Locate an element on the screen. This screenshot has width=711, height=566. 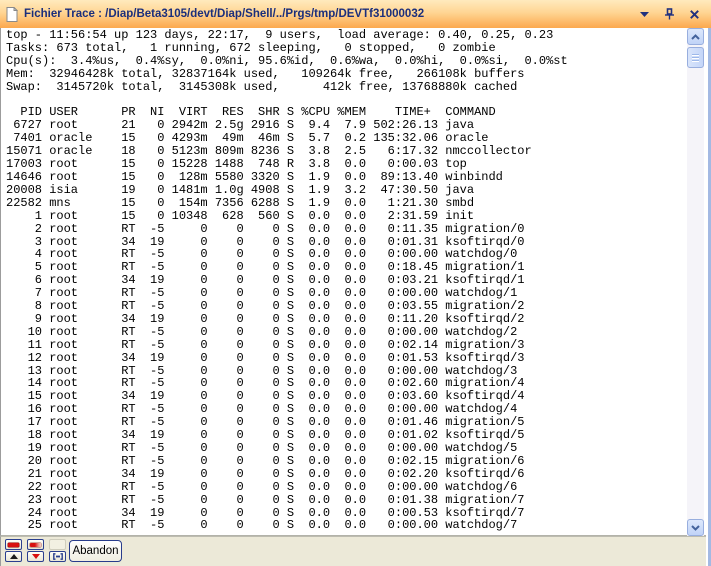
down-triangle-icon is located at coordinates (35, 556).